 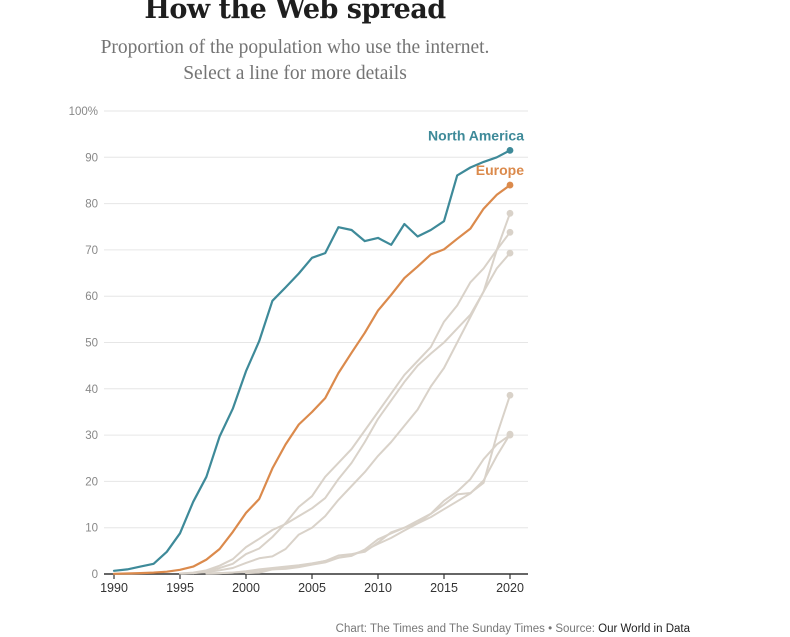 I want to click on series-labels: North America Europe, so click(x=476, y=152).